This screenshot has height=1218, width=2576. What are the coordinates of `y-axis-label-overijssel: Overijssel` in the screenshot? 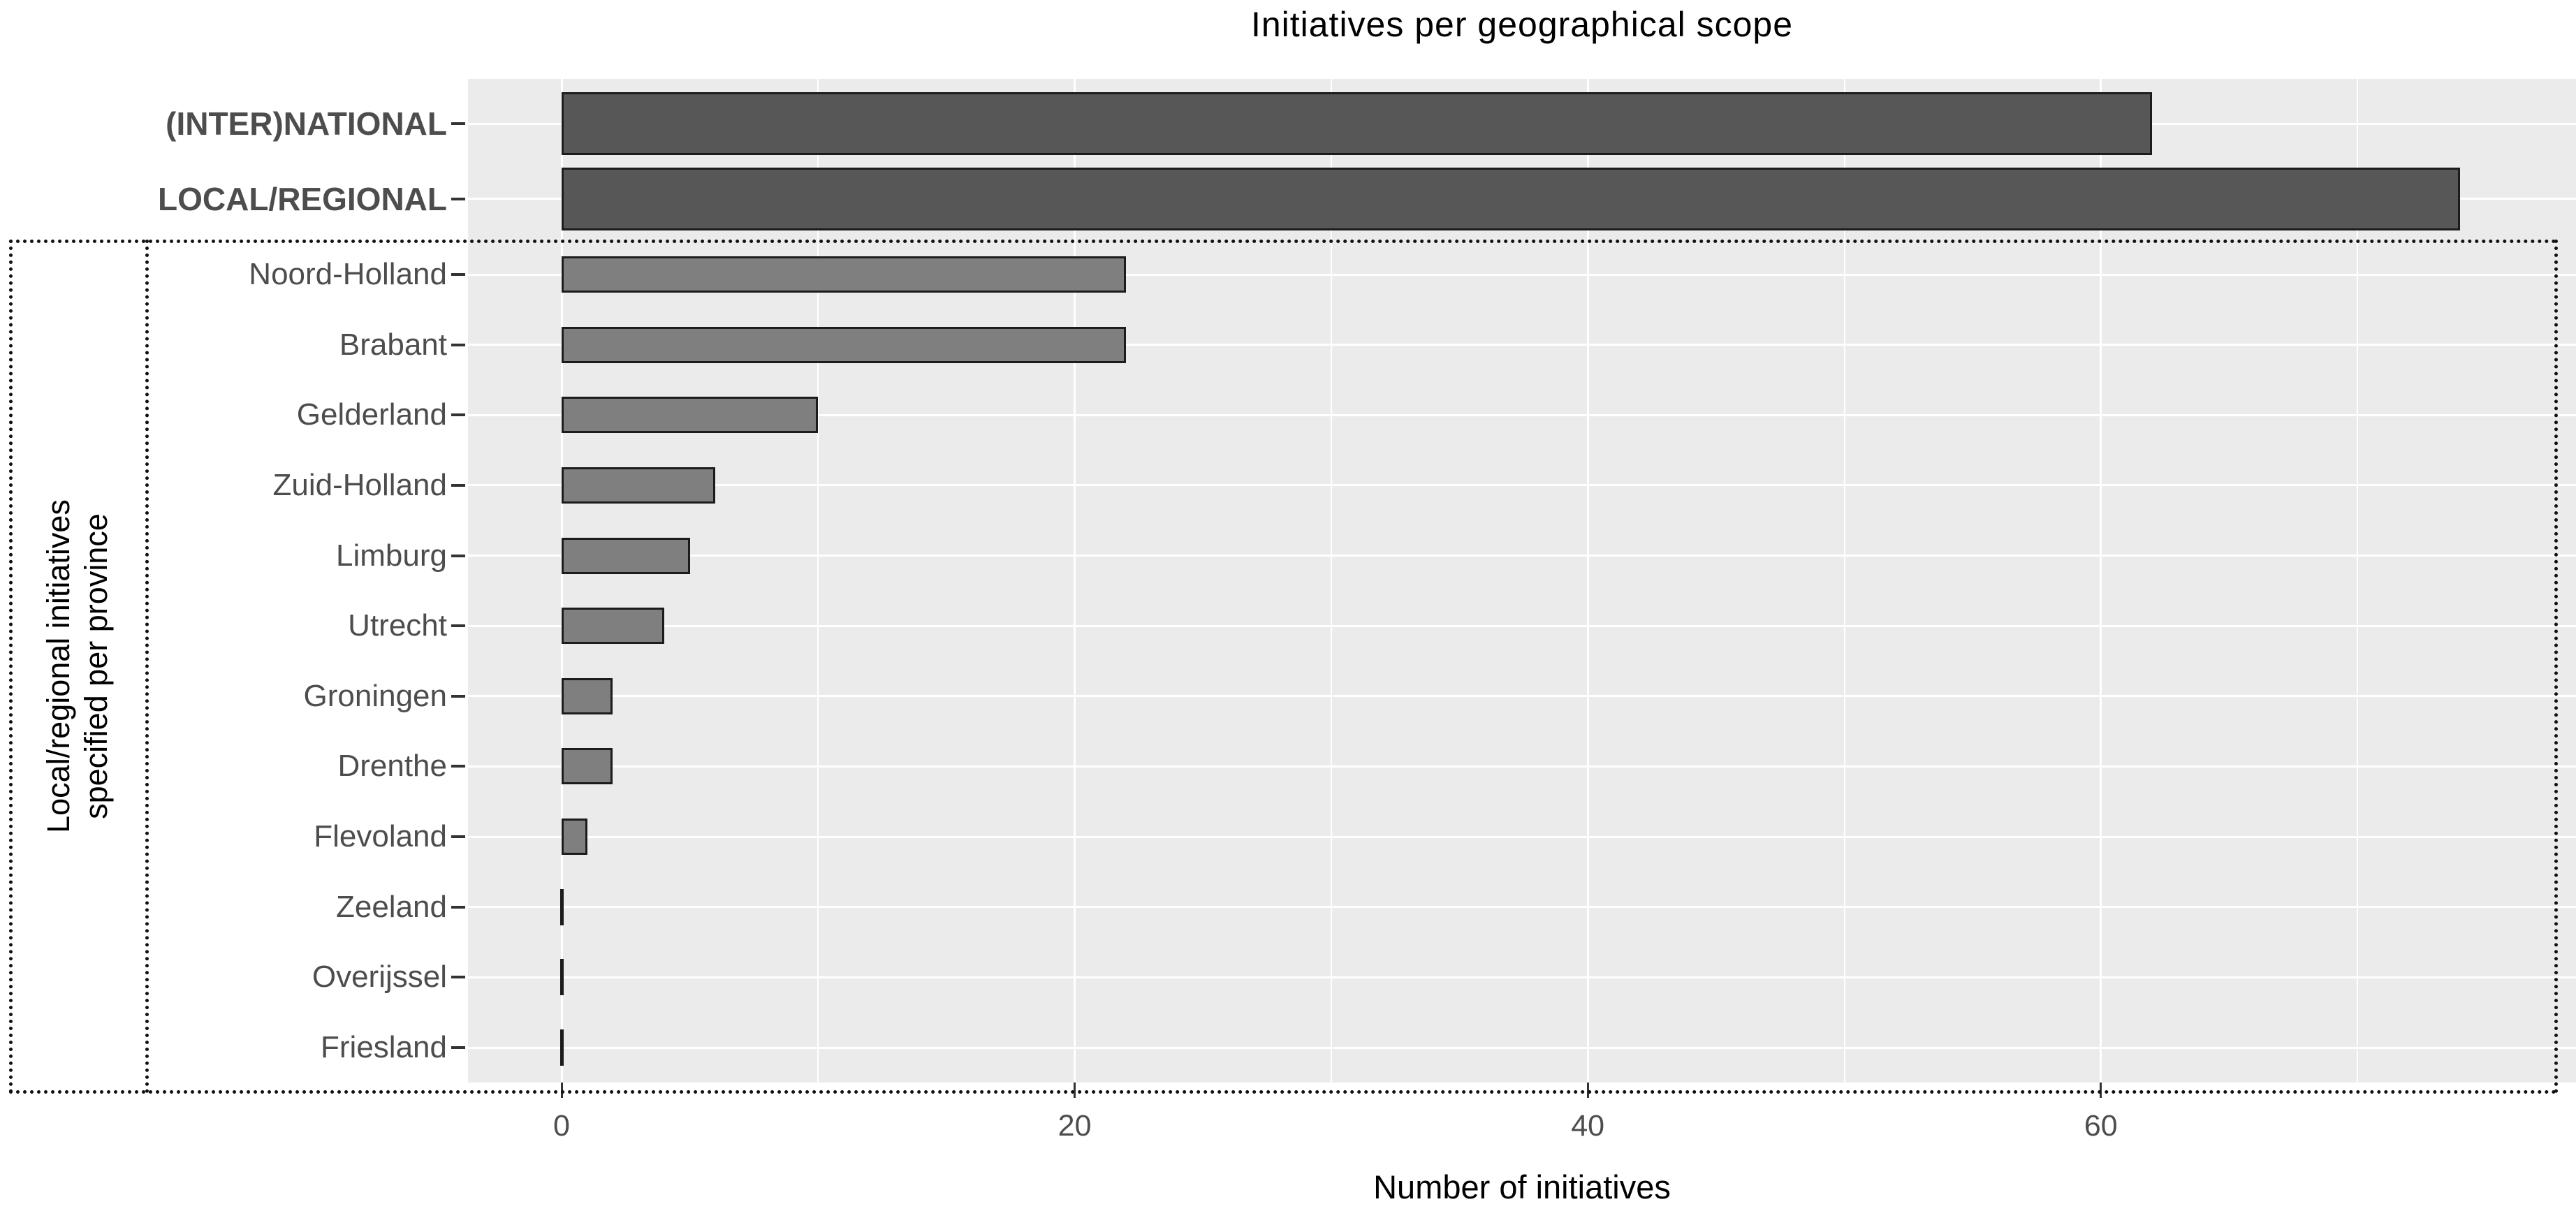 It's located at (379, 977).